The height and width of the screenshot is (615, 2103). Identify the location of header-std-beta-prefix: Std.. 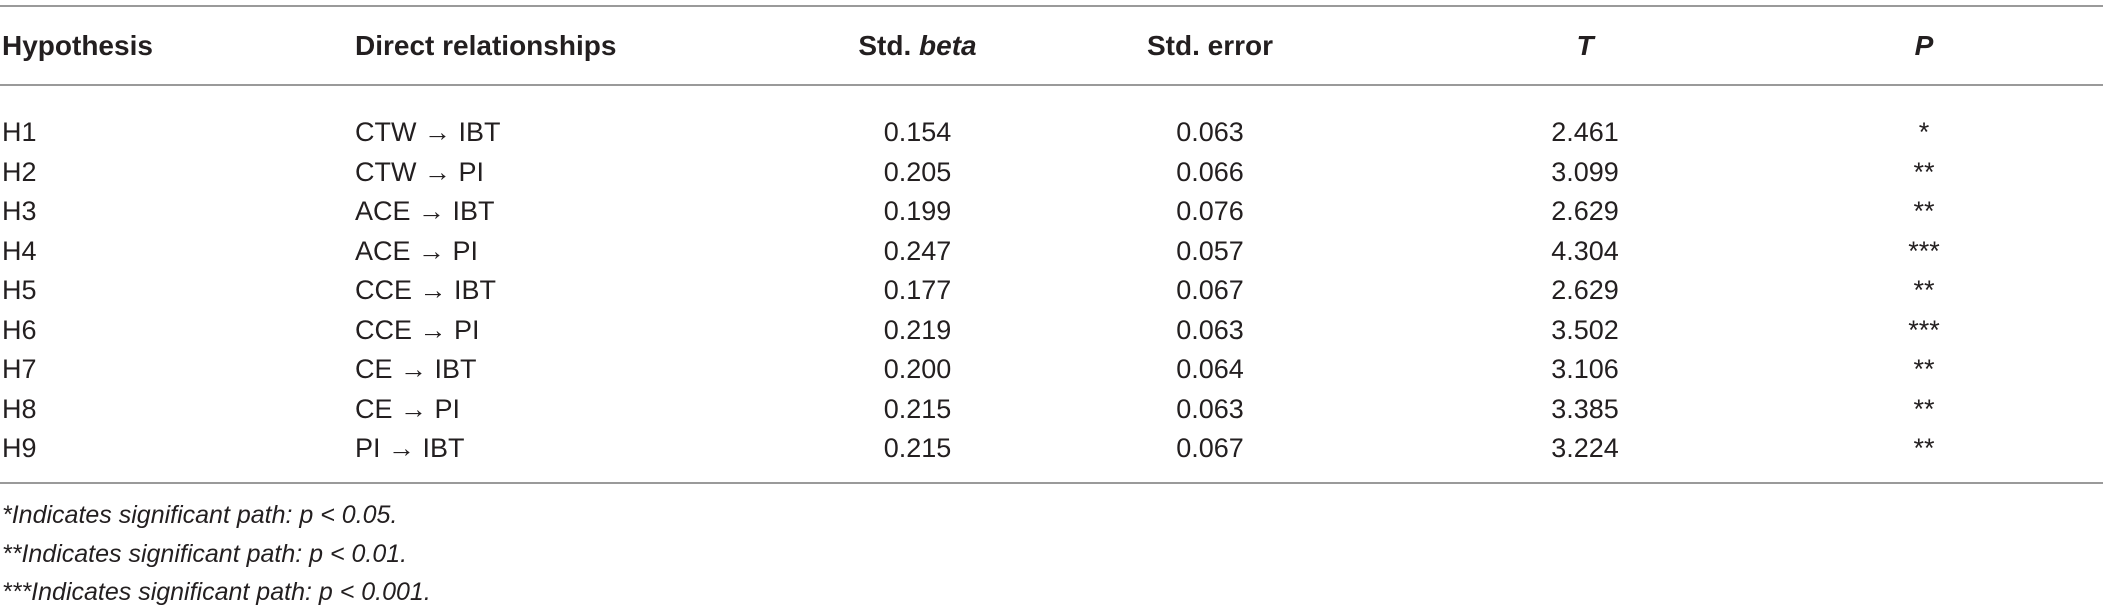
(885, 45).